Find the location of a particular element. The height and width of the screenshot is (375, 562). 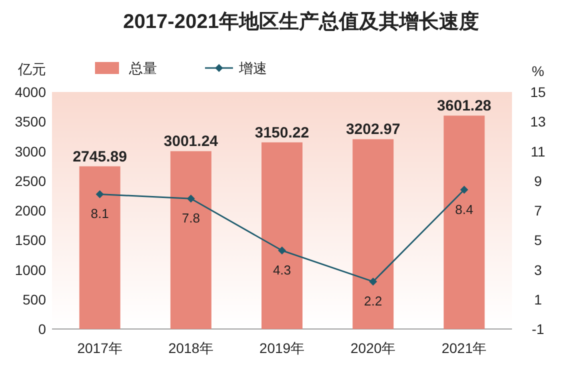

data-label: 8.4 is located at coordinates (464, 209).